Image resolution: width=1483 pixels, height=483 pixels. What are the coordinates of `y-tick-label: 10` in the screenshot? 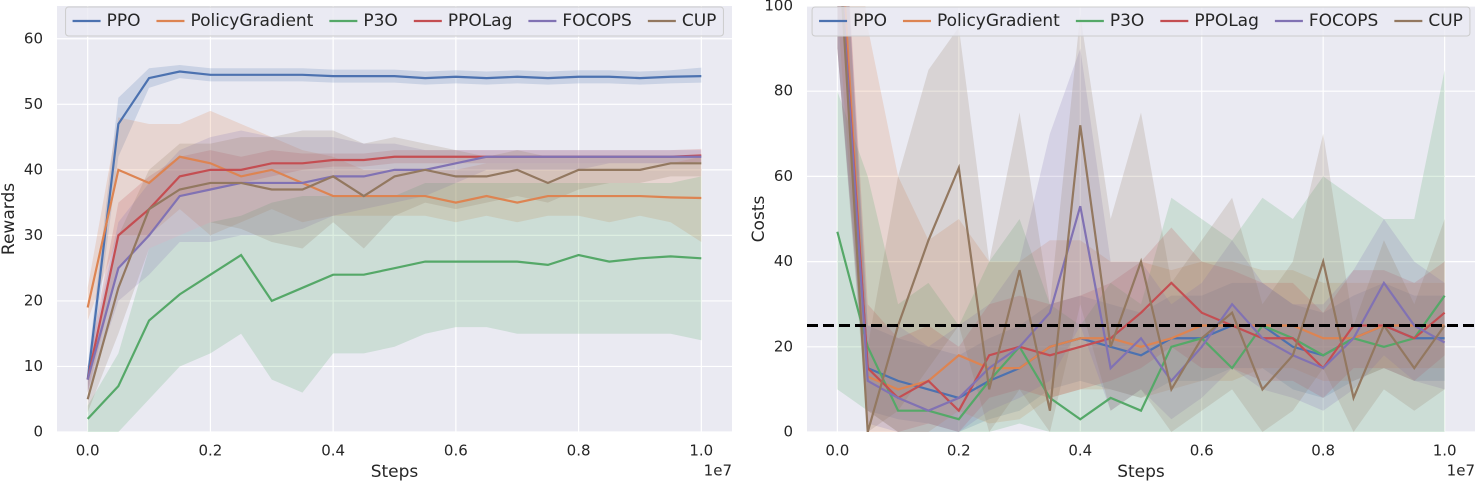 It's located at (33, 366).